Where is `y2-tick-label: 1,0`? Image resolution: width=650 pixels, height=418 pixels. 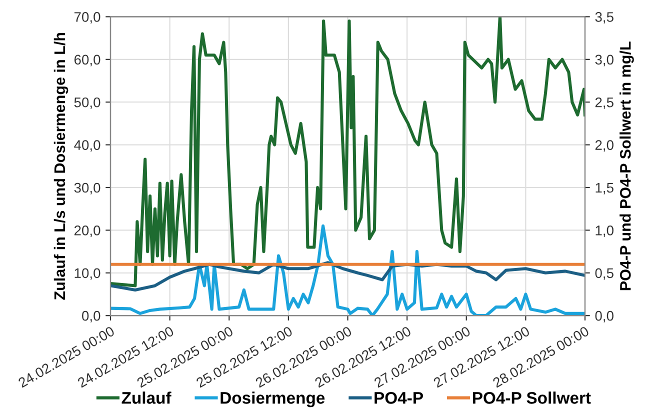 y2-tick-label: 1,0 is located at coordinates (605, 232).